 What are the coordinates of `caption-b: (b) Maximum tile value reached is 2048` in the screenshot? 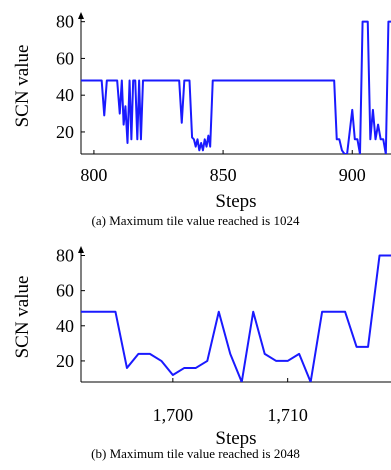 It's located at (195, 453).